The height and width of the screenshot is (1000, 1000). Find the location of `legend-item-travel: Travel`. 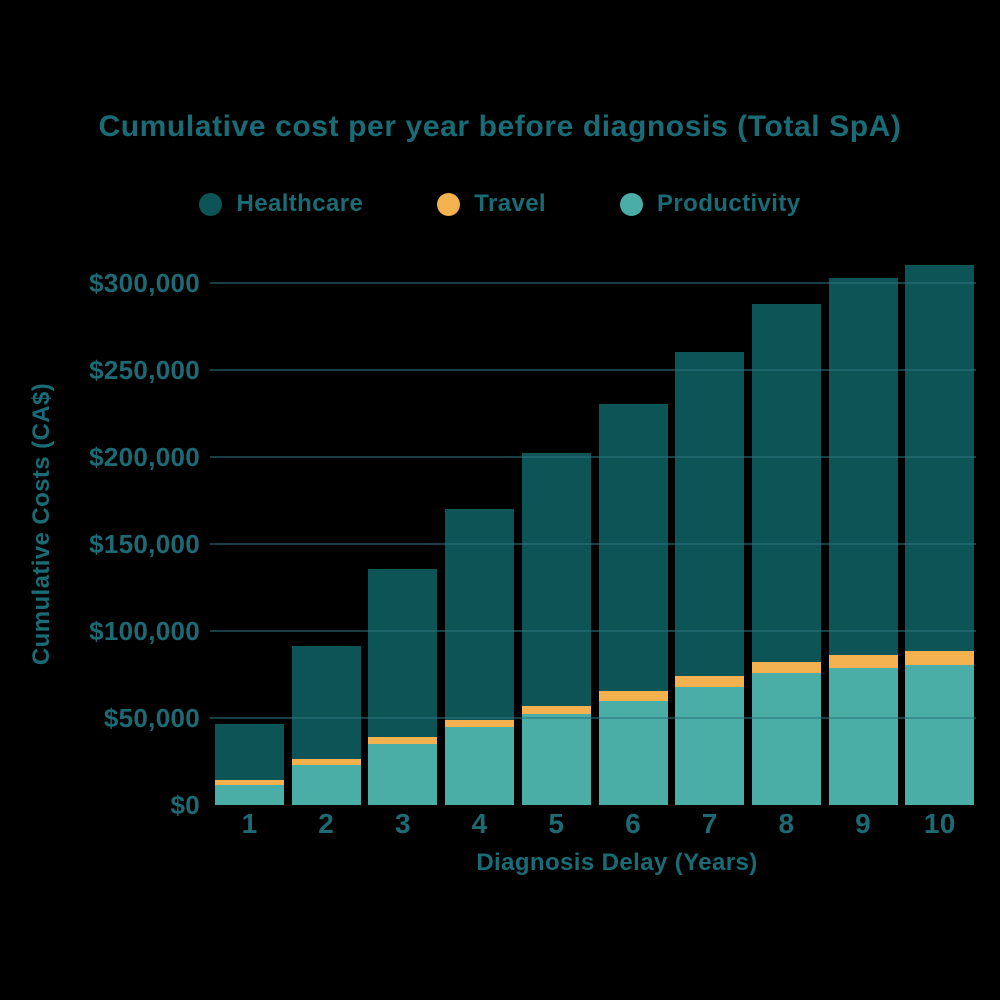

legend-item-travel: Travel is located at coordinates (491, 204).